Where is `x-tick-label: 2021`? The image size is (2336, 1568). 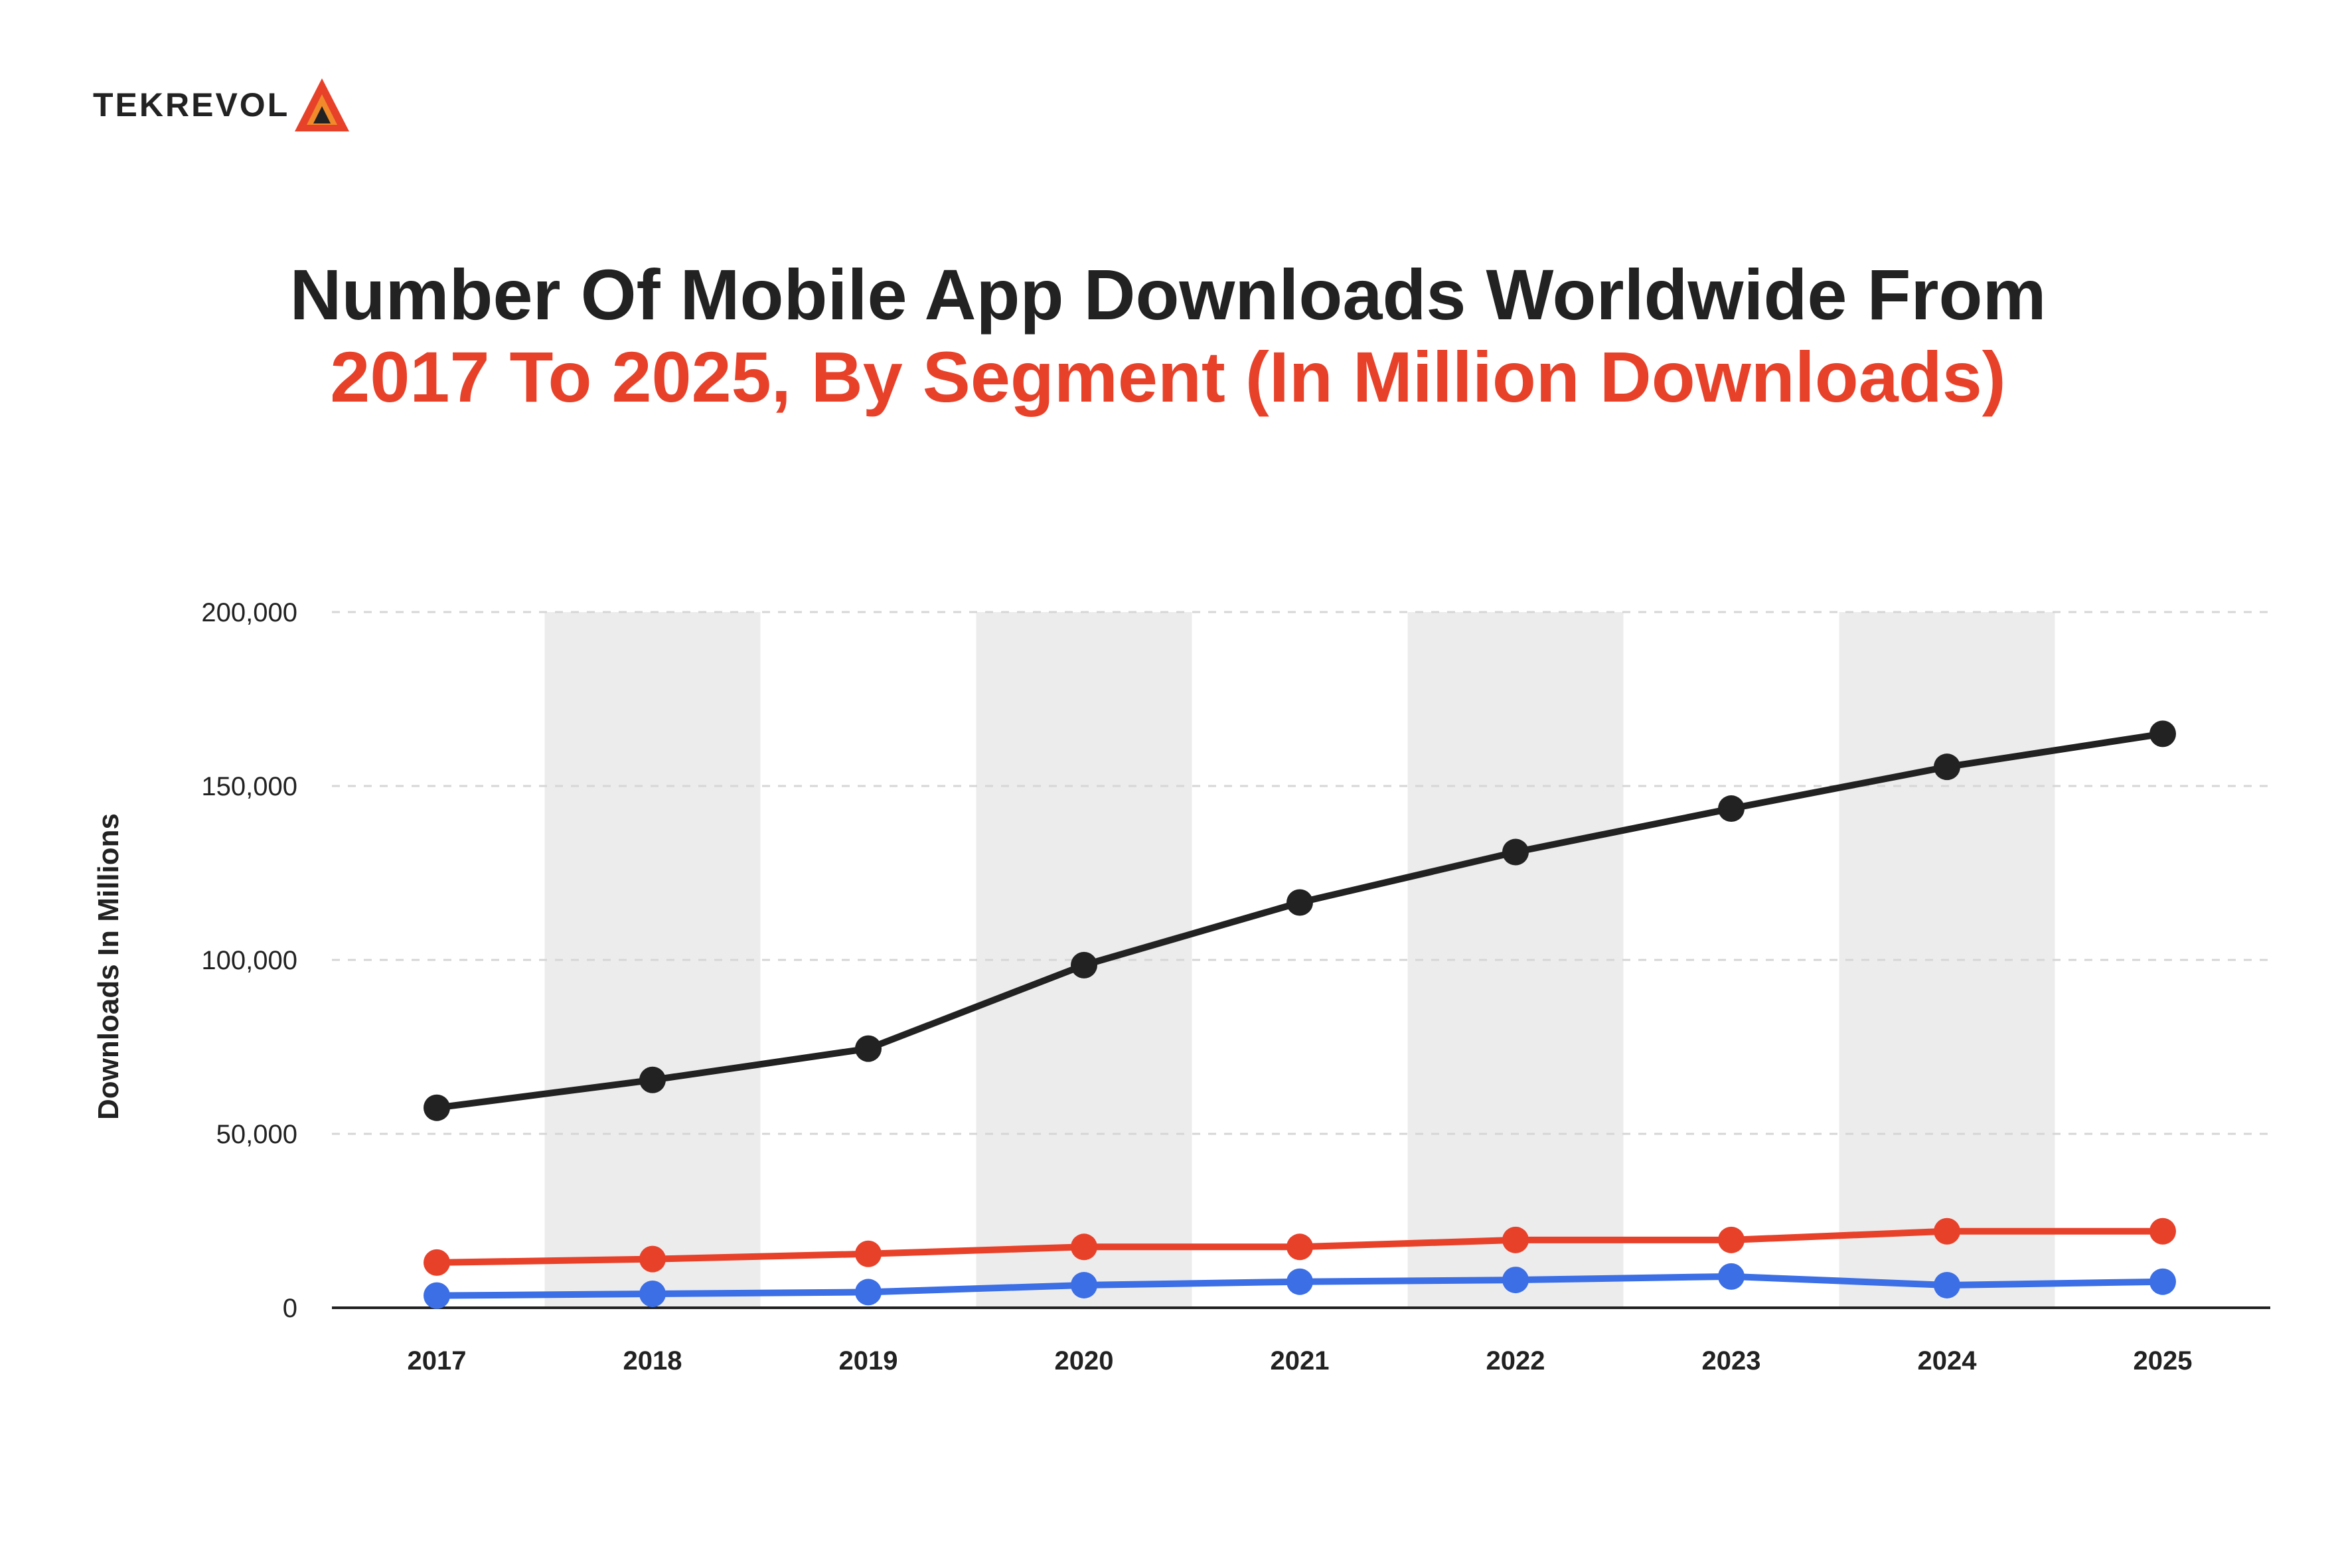
x-tick-label: 2021 is located at coordinates (1300, 1361).